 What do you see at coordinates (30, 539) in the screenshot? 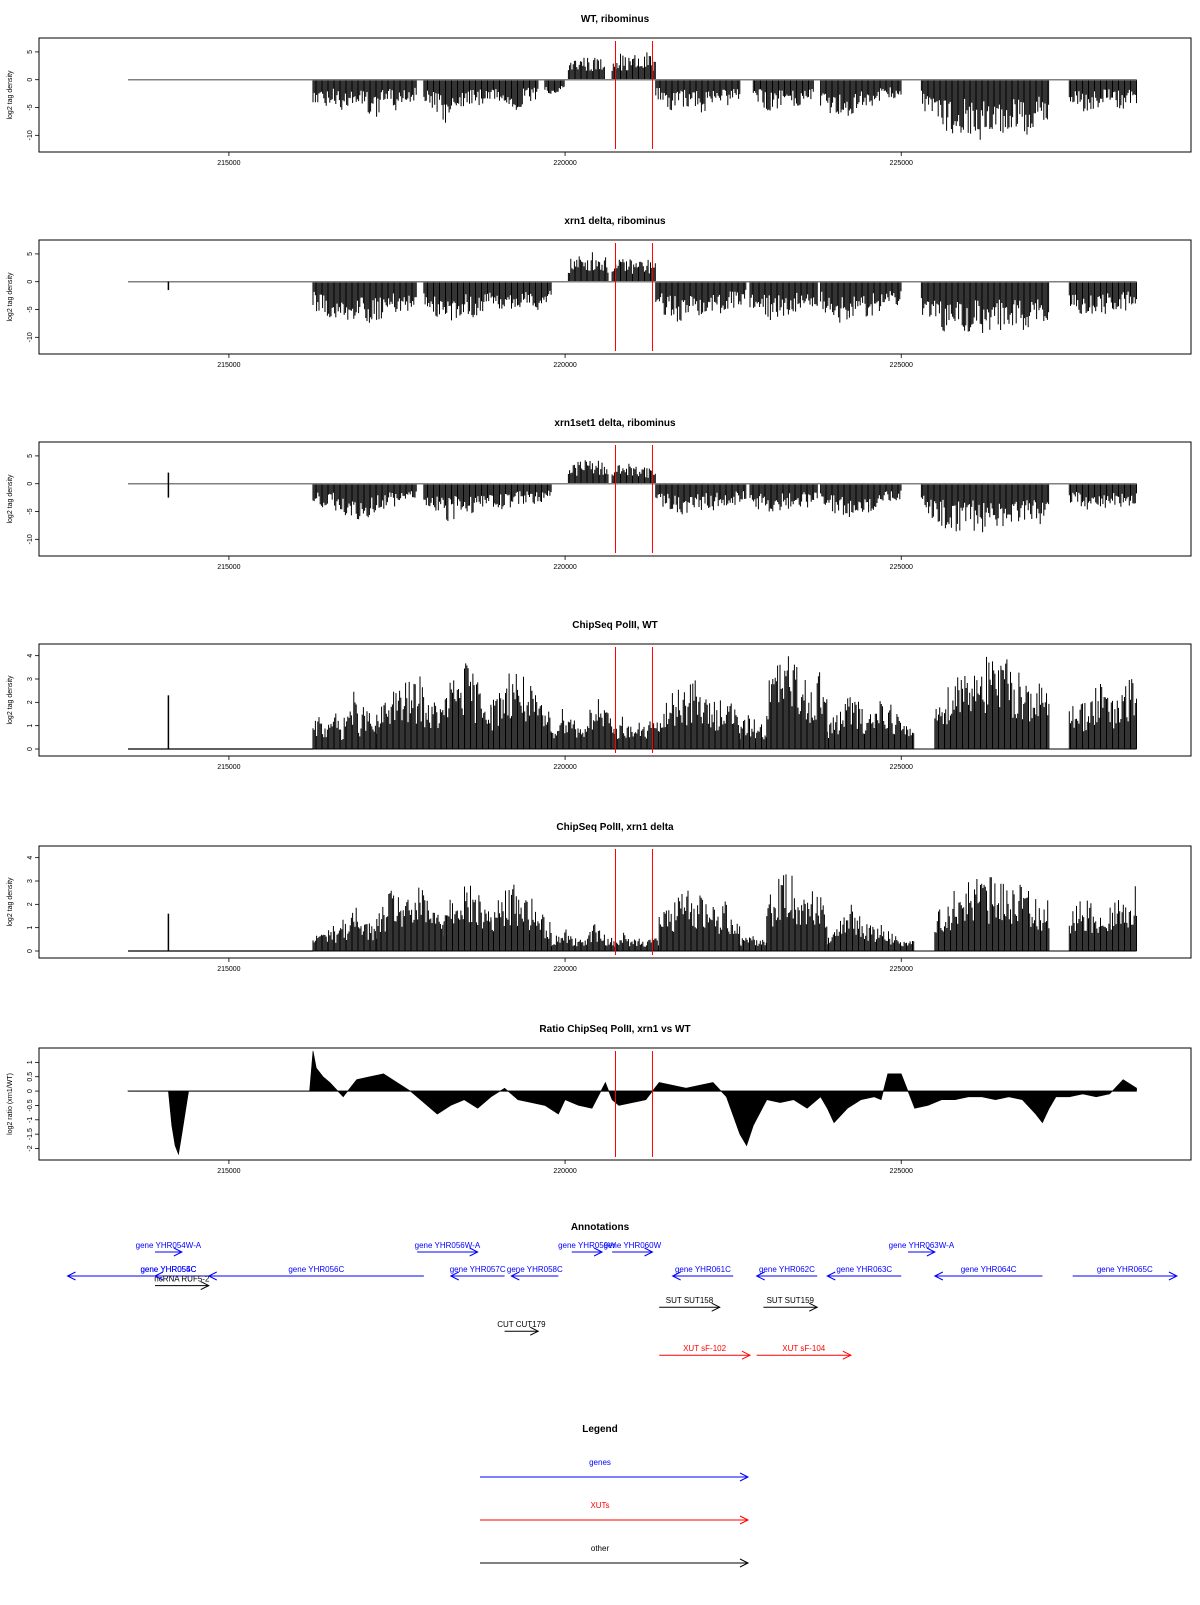
I see `y-tick-label: -10` at bounding box center [30, 539].